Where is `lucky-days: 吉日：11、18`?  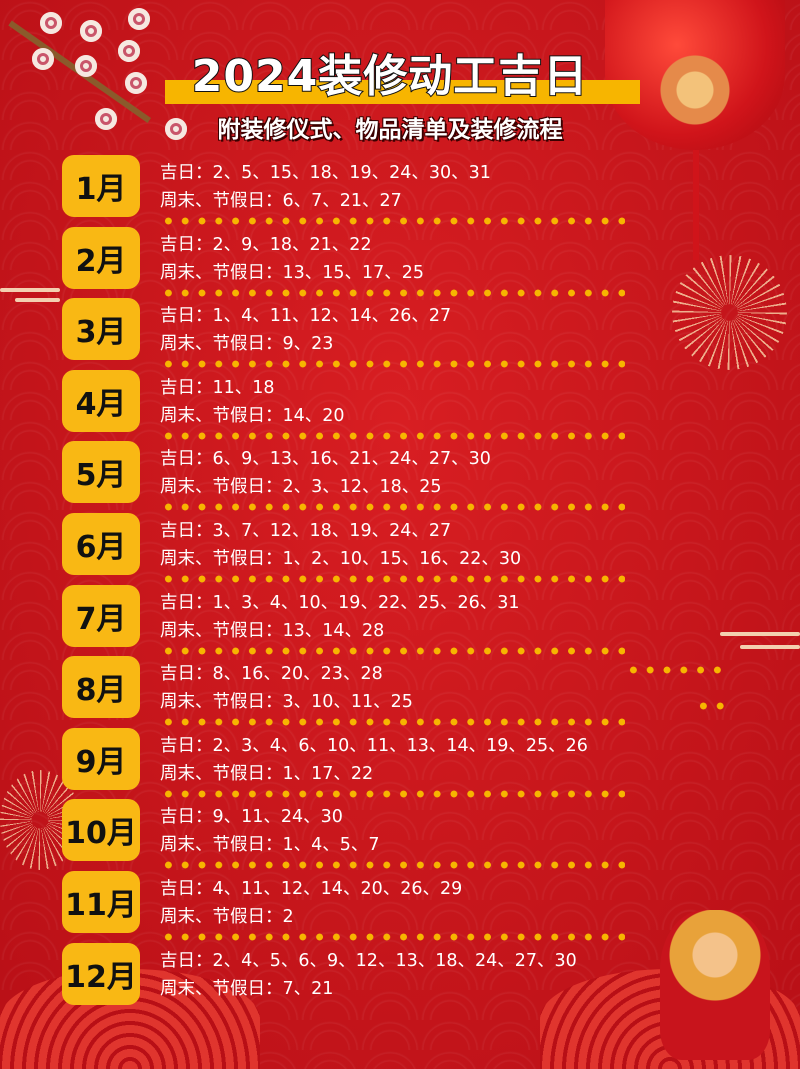 lucky-days: 吉日：11、18 is located at coordinates (217, 387).